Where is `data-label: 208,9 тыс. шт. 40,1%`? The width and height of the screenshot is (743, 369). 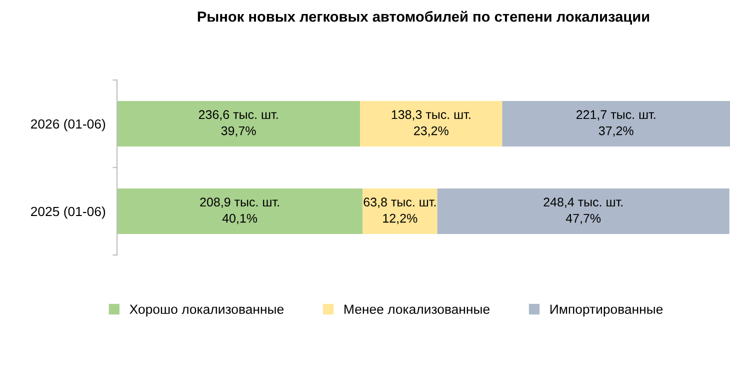
data-label: 208,9 тыс. шт. 40,1% is located at coordinates (239, 211).